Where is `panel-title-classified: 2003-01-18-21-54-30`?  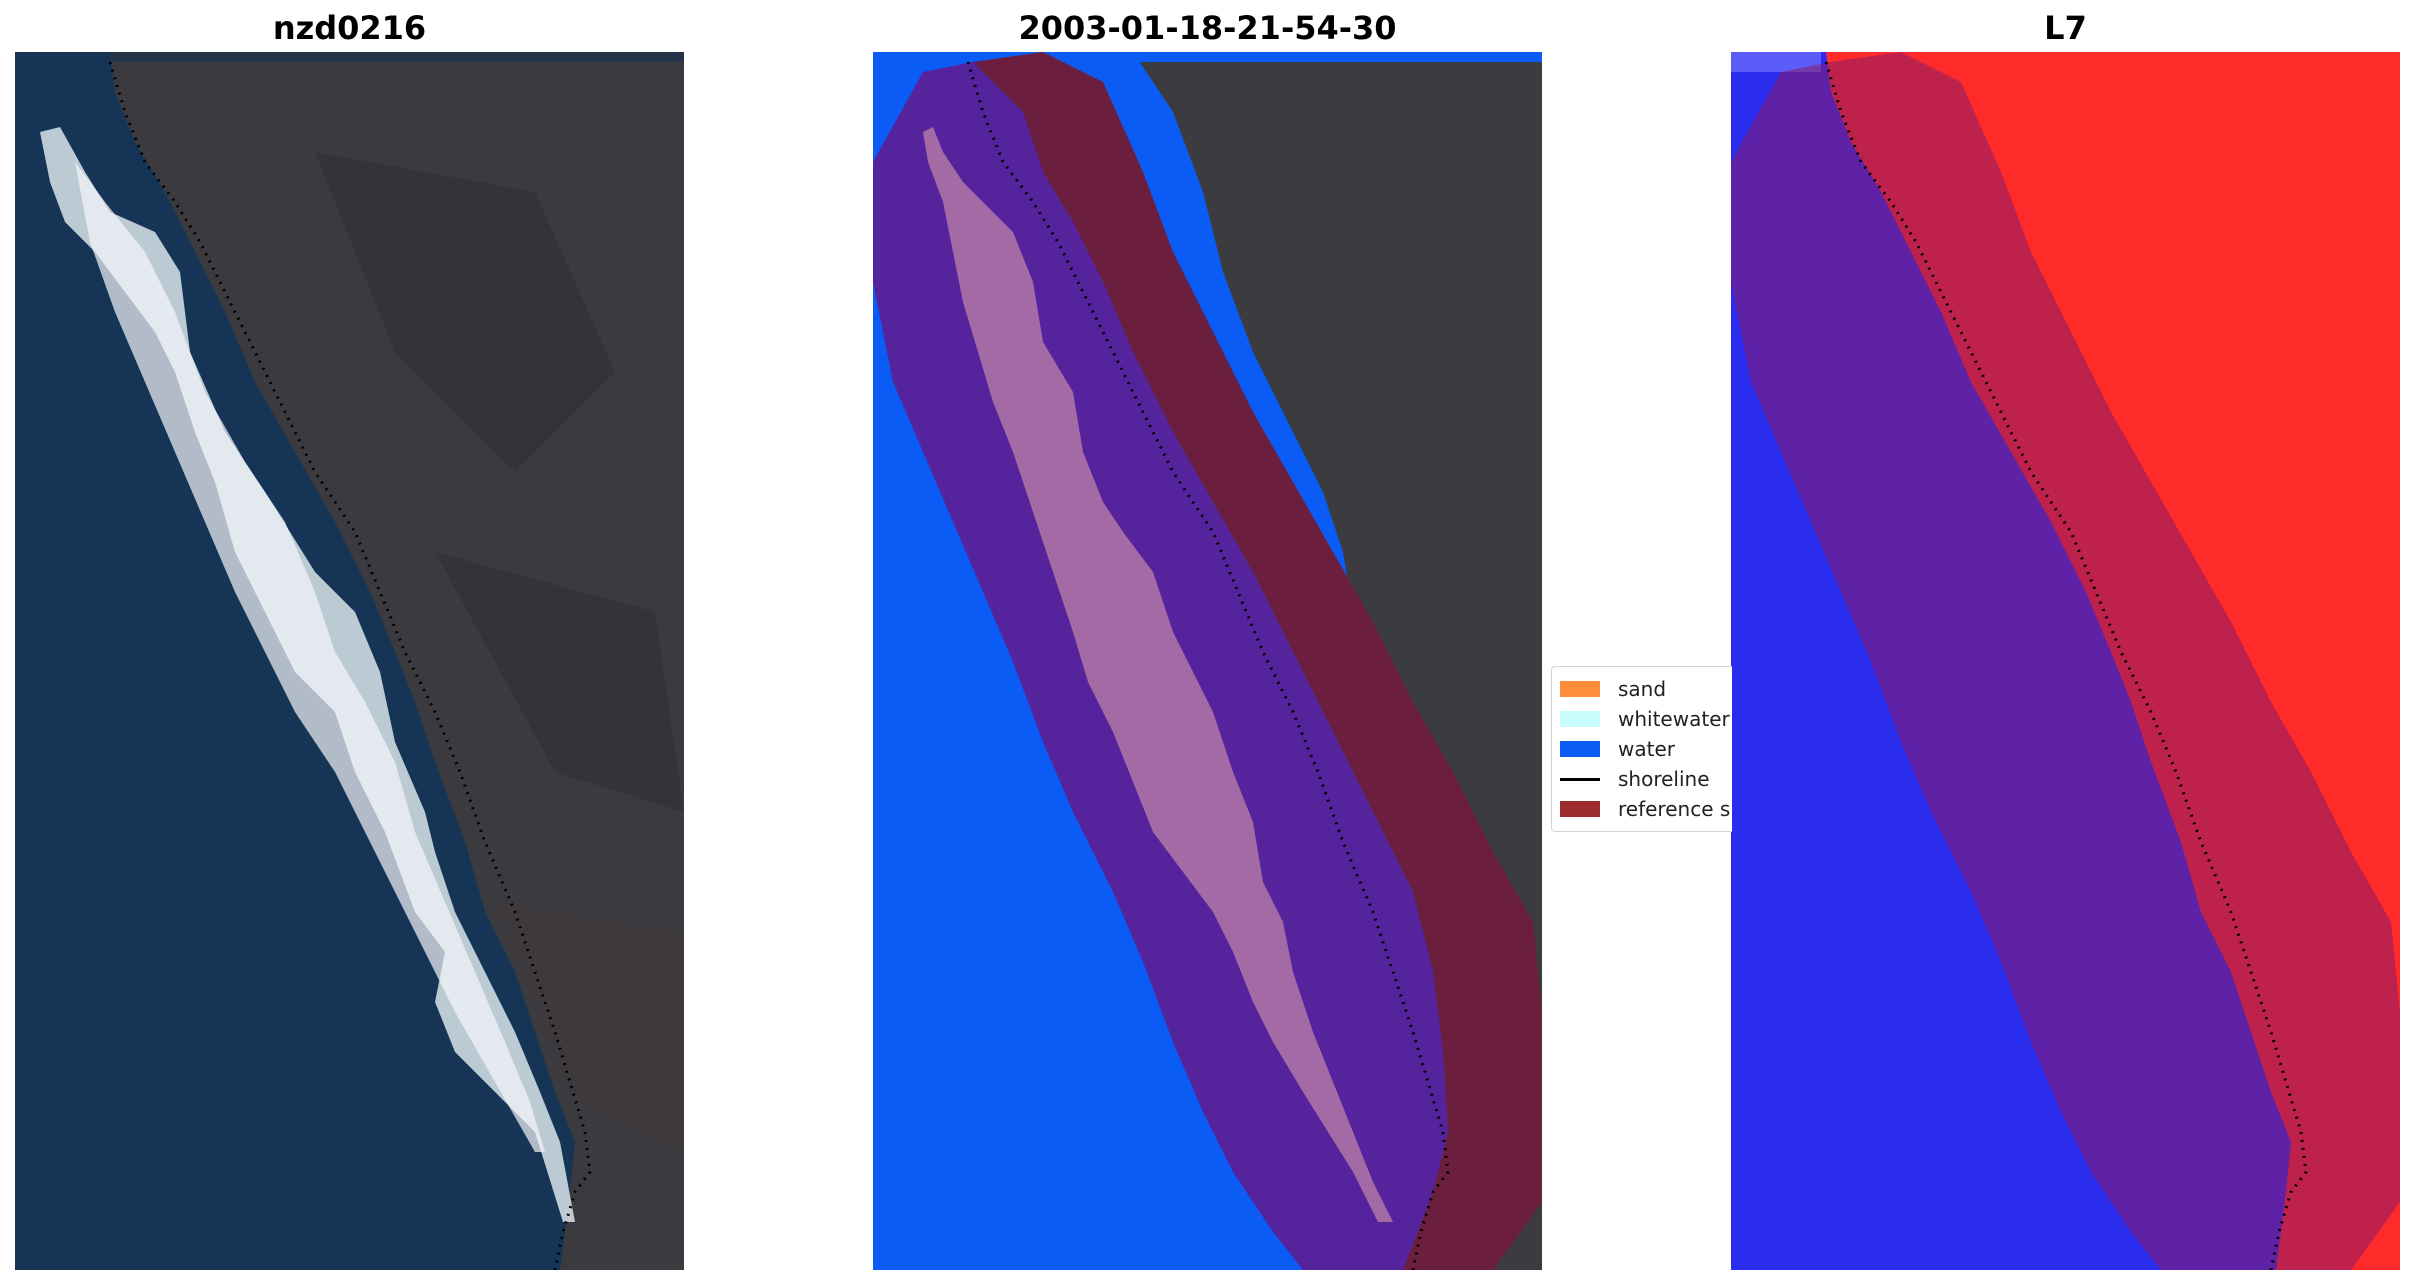 panel-title-classified: 2003-01-18-21-54-30 is located at coordinates (1207, 28).